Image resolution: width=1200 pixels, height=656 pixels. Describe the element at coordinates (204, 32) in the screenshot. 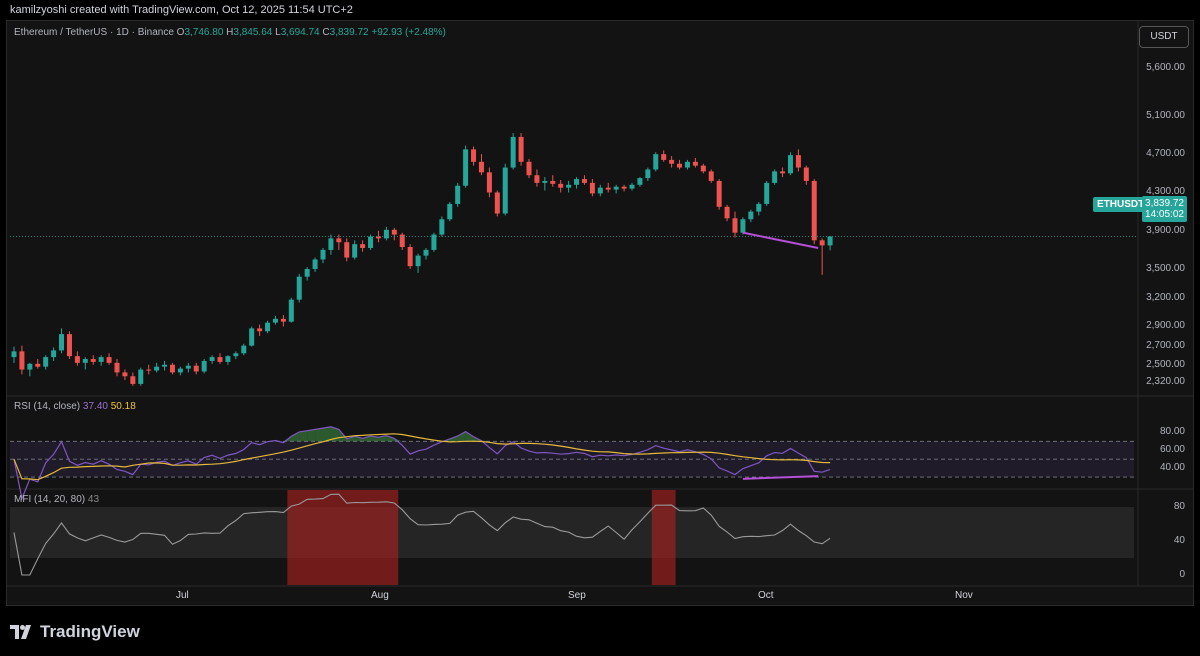

I see `open-value: 3,746.80` at that location.